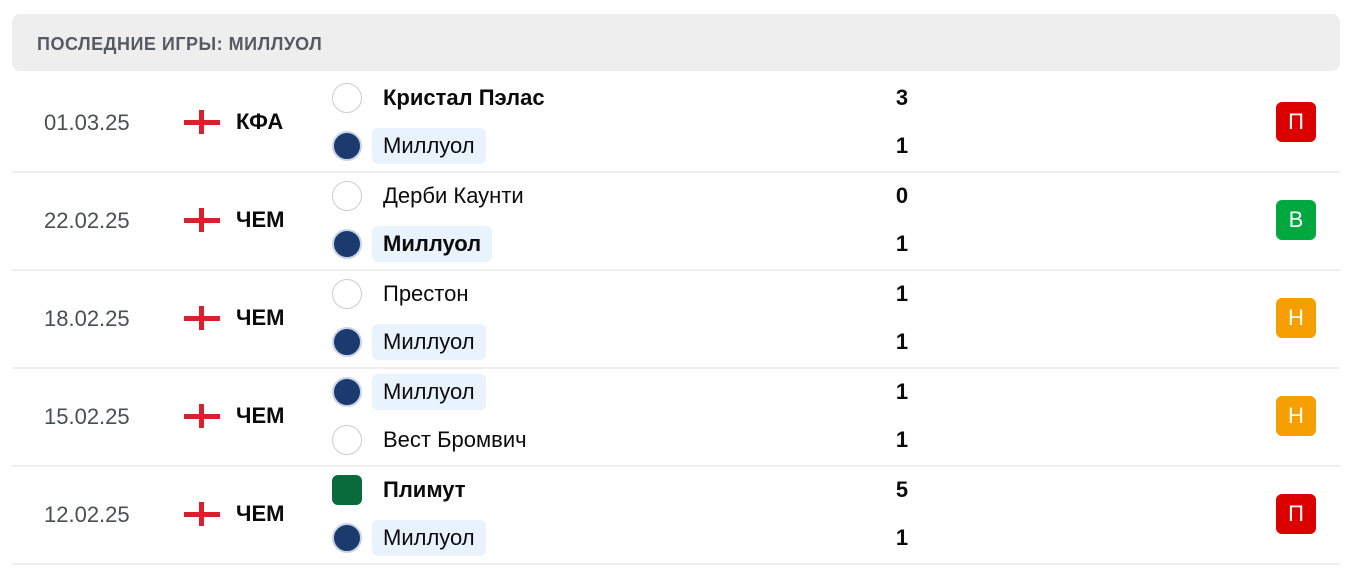 The width and height of the screenshot is (1354, 582). I want to click on preston-logo-icon, so click(347, 294).